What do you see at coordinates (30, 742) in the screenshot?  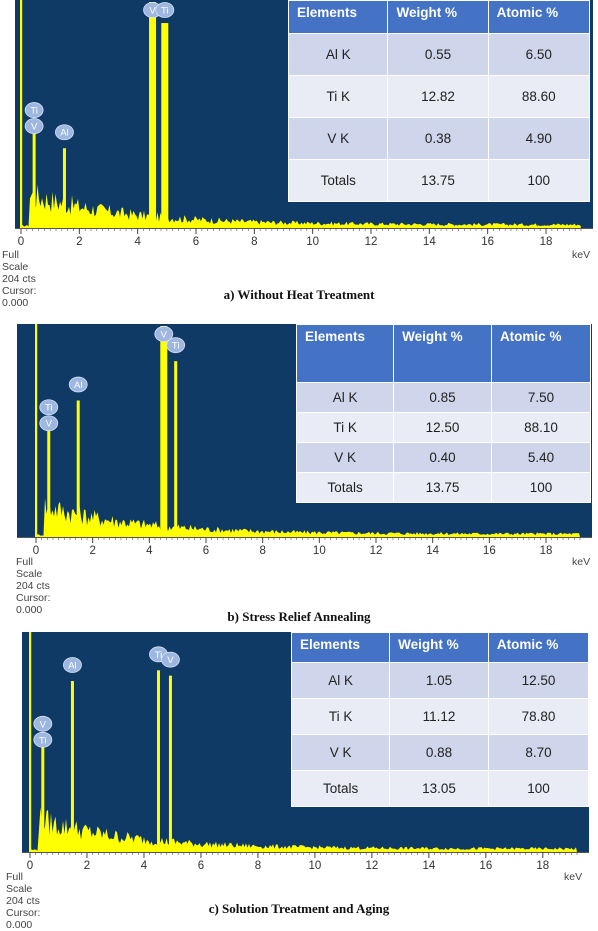 I see `zero-line-c` at bounding box center [30, 742].